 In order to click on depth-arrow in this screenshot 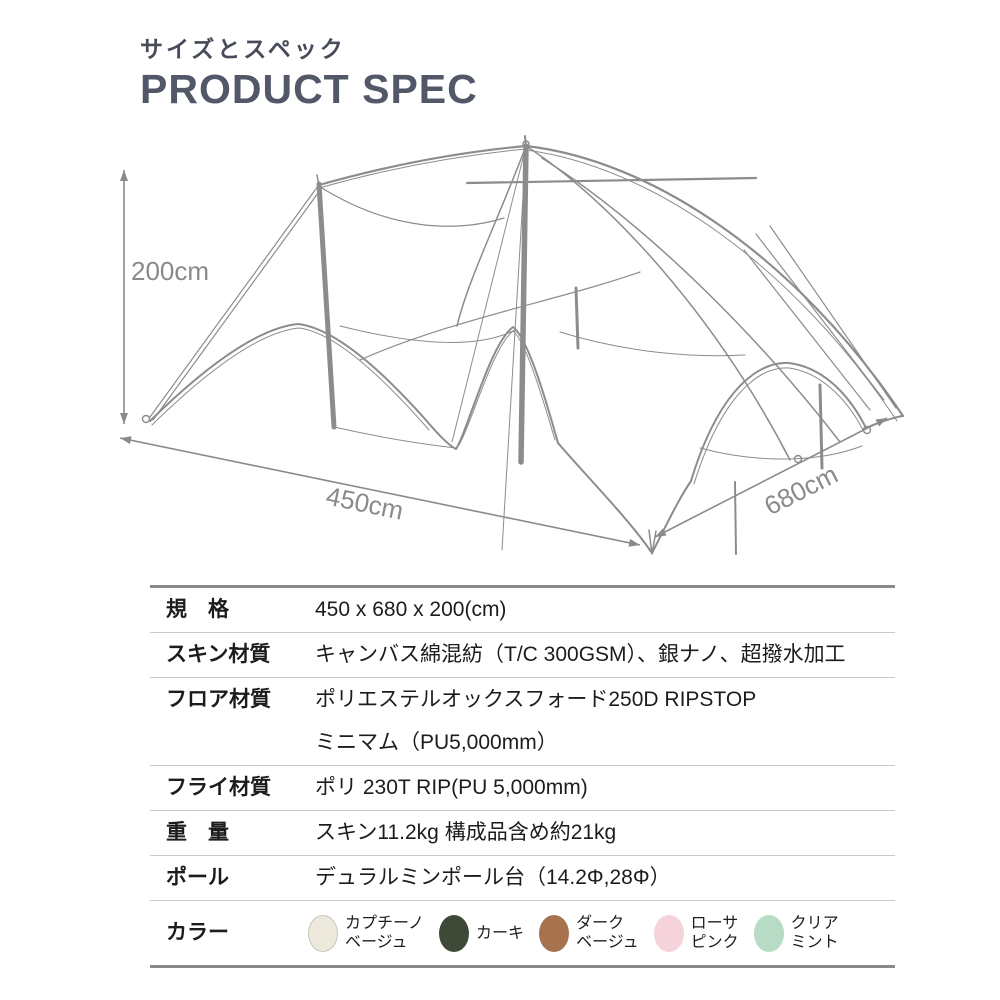, I will do `click(771, 477)`.